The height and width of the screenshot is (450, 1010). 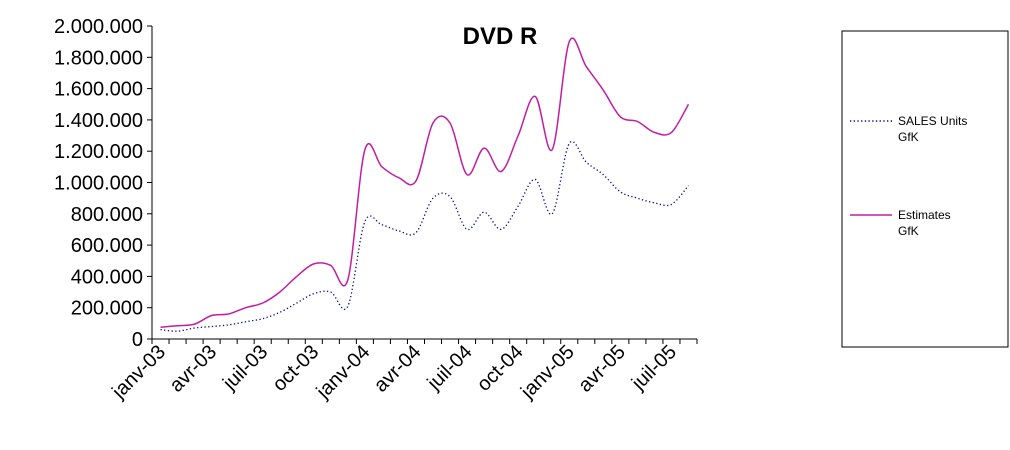 What do you see at coordinates (245, 368) in the screenshot?
I see `x-tick-label: juil-03` at bounding box center [245, 368].